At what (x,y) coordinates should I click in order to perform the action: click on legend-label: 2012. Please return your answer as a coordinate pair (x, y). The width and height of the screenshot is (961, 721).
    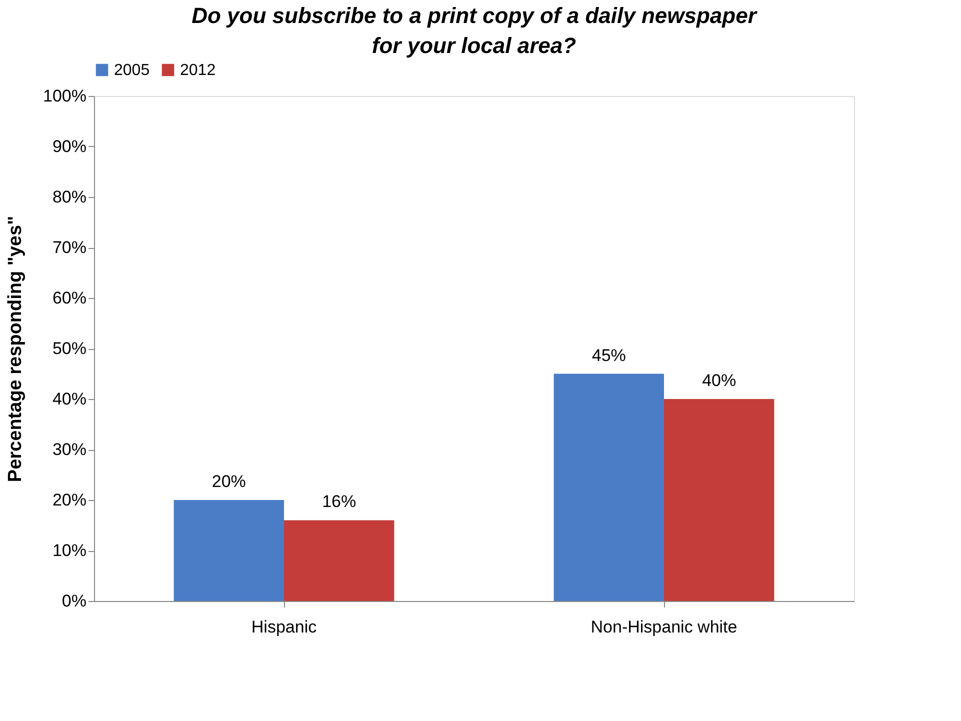
    Looking at the image, I should click on (198, 70).